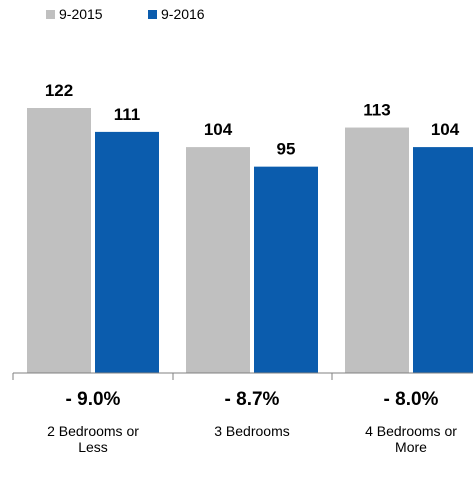  What do you see at coordinates (81, 14) in the screenshot?
I see `legend-label-1: 9-2015` at bounding box center [81, 14].